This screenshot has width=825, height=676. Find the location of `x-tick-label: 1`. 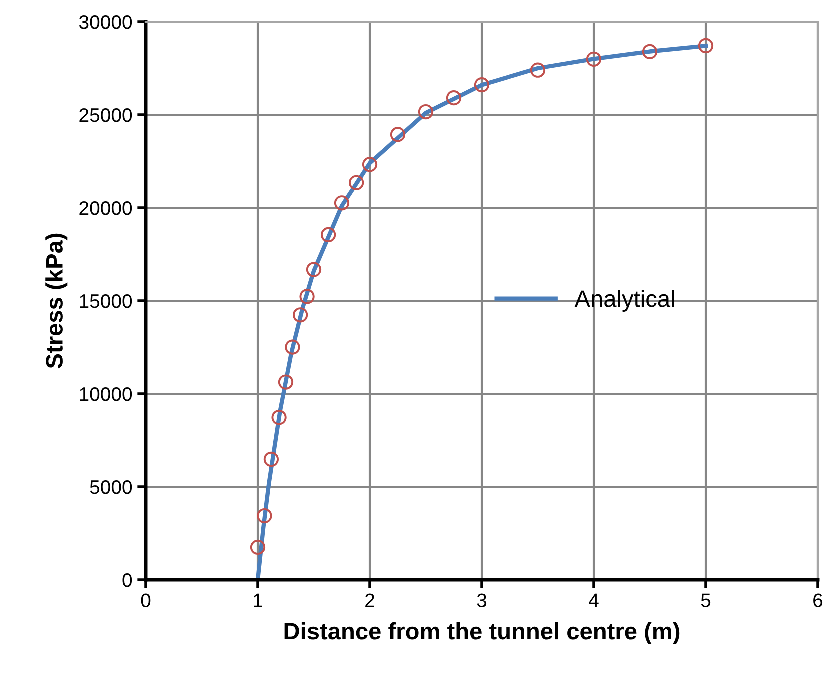

x-tick-label: 1 is located at coordinates (258, 601).